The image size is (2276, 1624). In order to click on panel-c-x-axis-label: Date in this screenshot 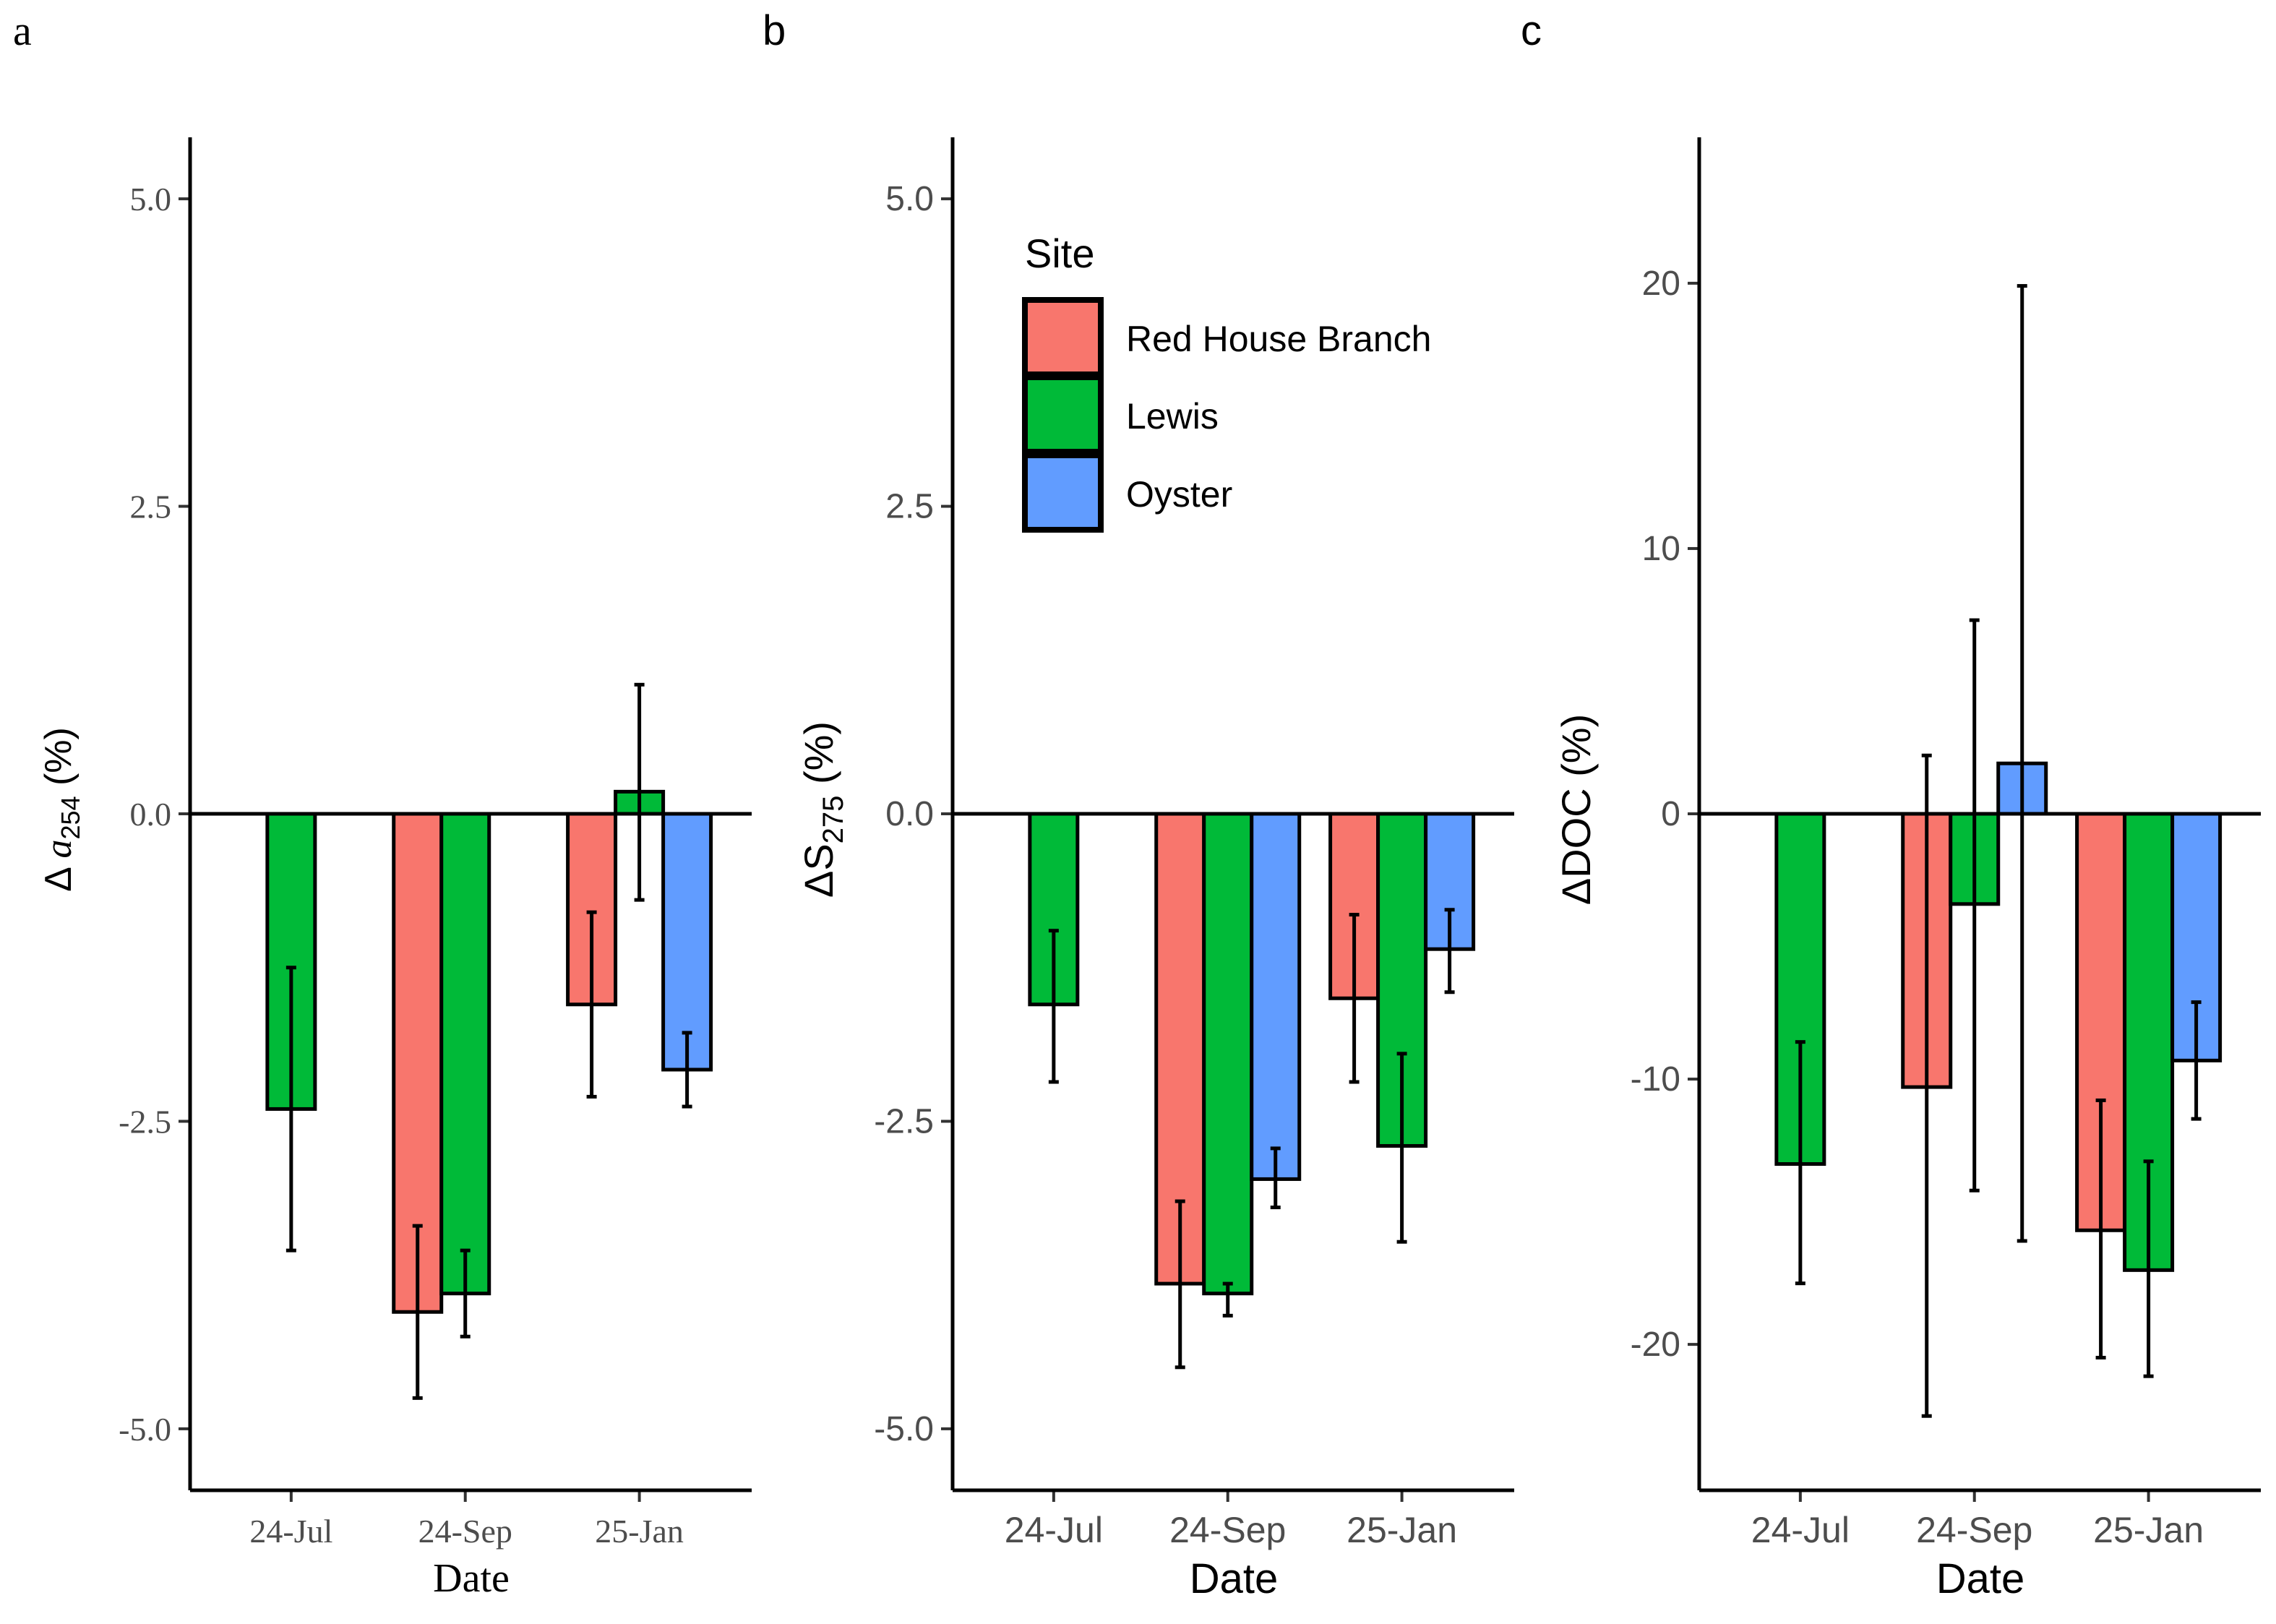, I will do `click(1980, 1578)`.